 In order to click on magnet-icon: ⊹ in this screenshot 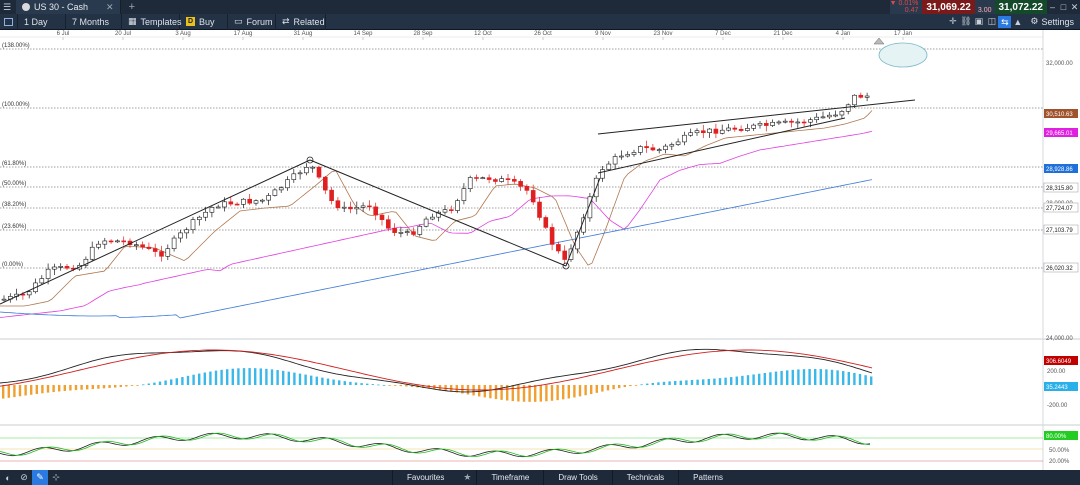, I will do `click(56, 477)`.